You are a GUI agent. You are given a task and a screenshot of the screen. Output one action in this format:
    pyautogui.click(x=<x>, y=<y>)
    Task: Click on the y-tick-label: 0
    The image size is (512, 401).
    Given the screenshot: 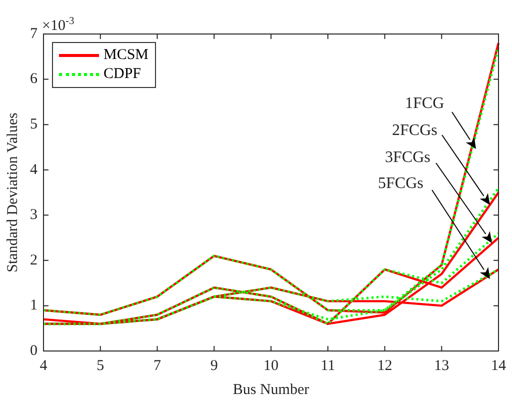 What is the action you would take?
    pyautogui.click(x=34, y=350)
    